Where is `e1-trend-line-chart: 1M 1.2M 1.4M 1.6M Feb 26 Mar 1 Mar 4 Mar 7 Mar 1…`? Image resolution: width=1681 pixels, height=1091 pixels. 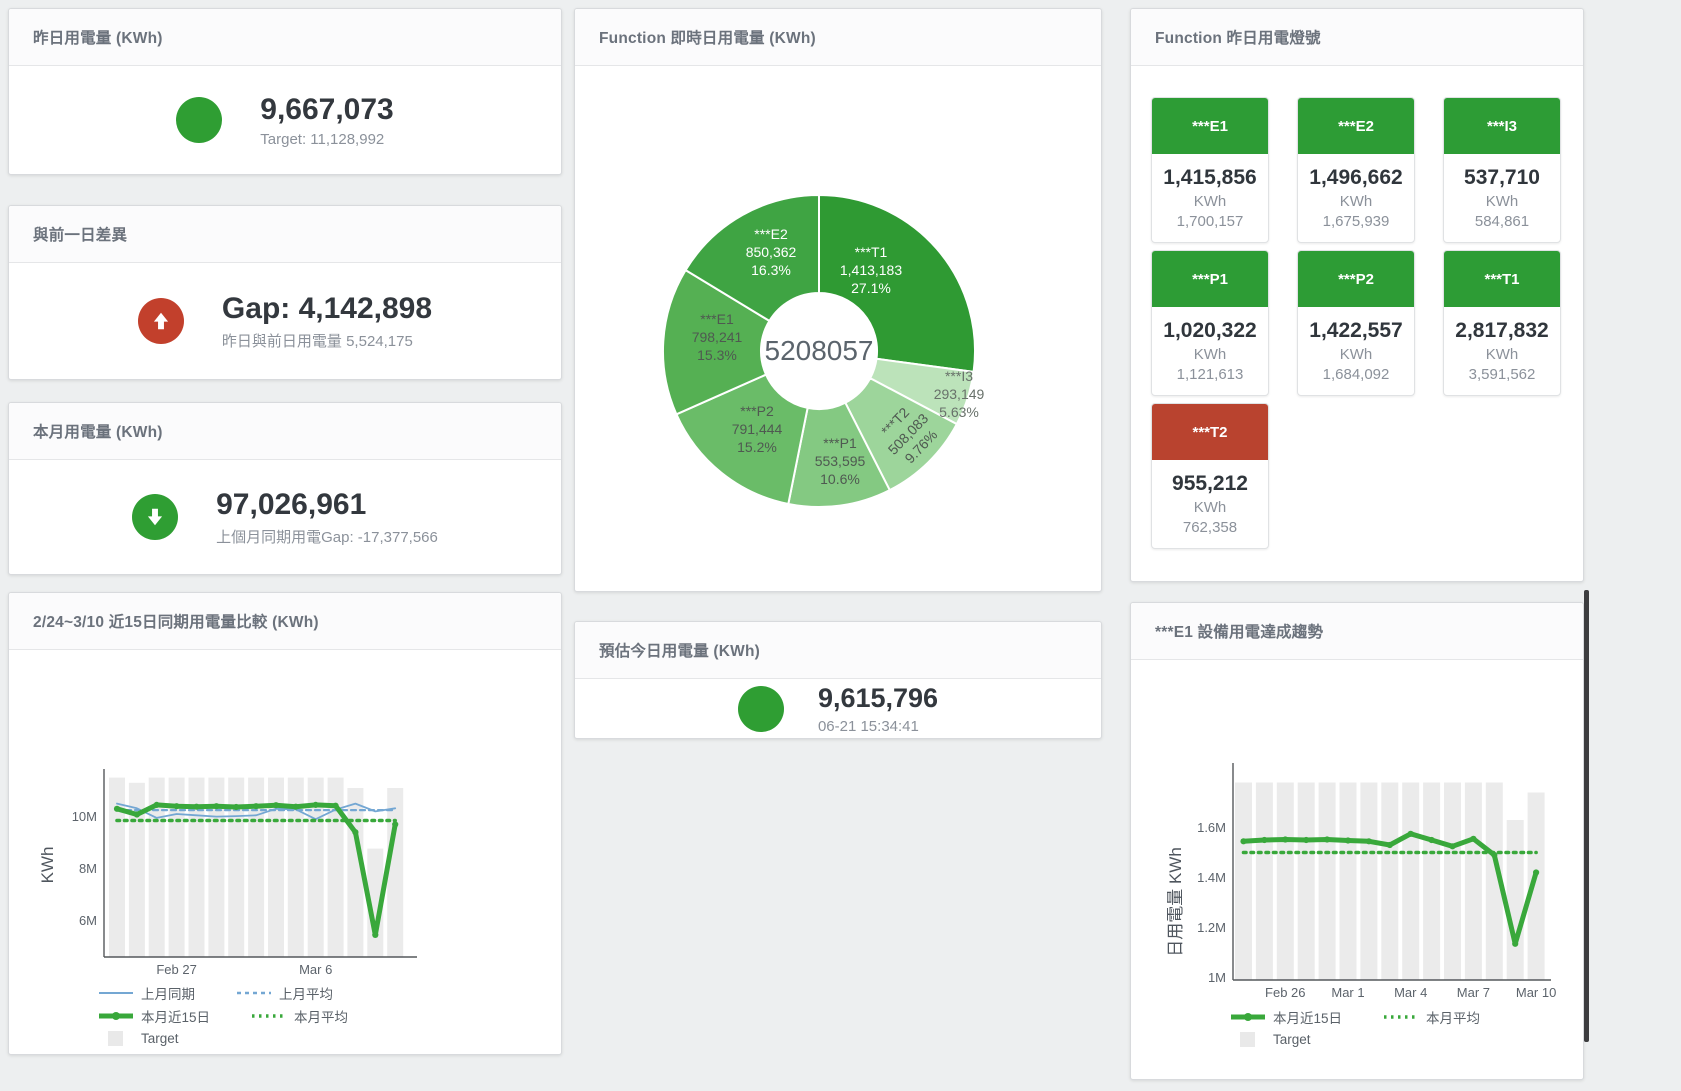
e1-trend-line-chart: 1M 1.2M 1.4M 1.6M Feb 26 Mar 1 Mar 4 Mar 7 Mar 1… is located at coordinates (1357, 841).